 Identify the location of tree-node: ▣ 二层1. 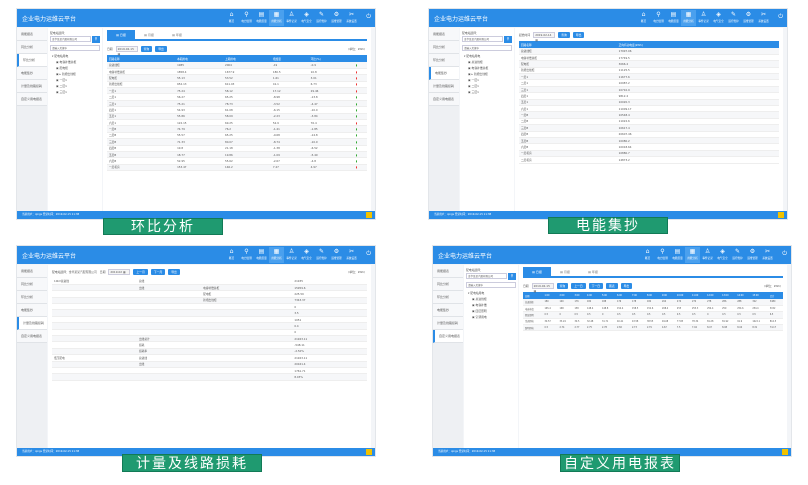
(61, 86).